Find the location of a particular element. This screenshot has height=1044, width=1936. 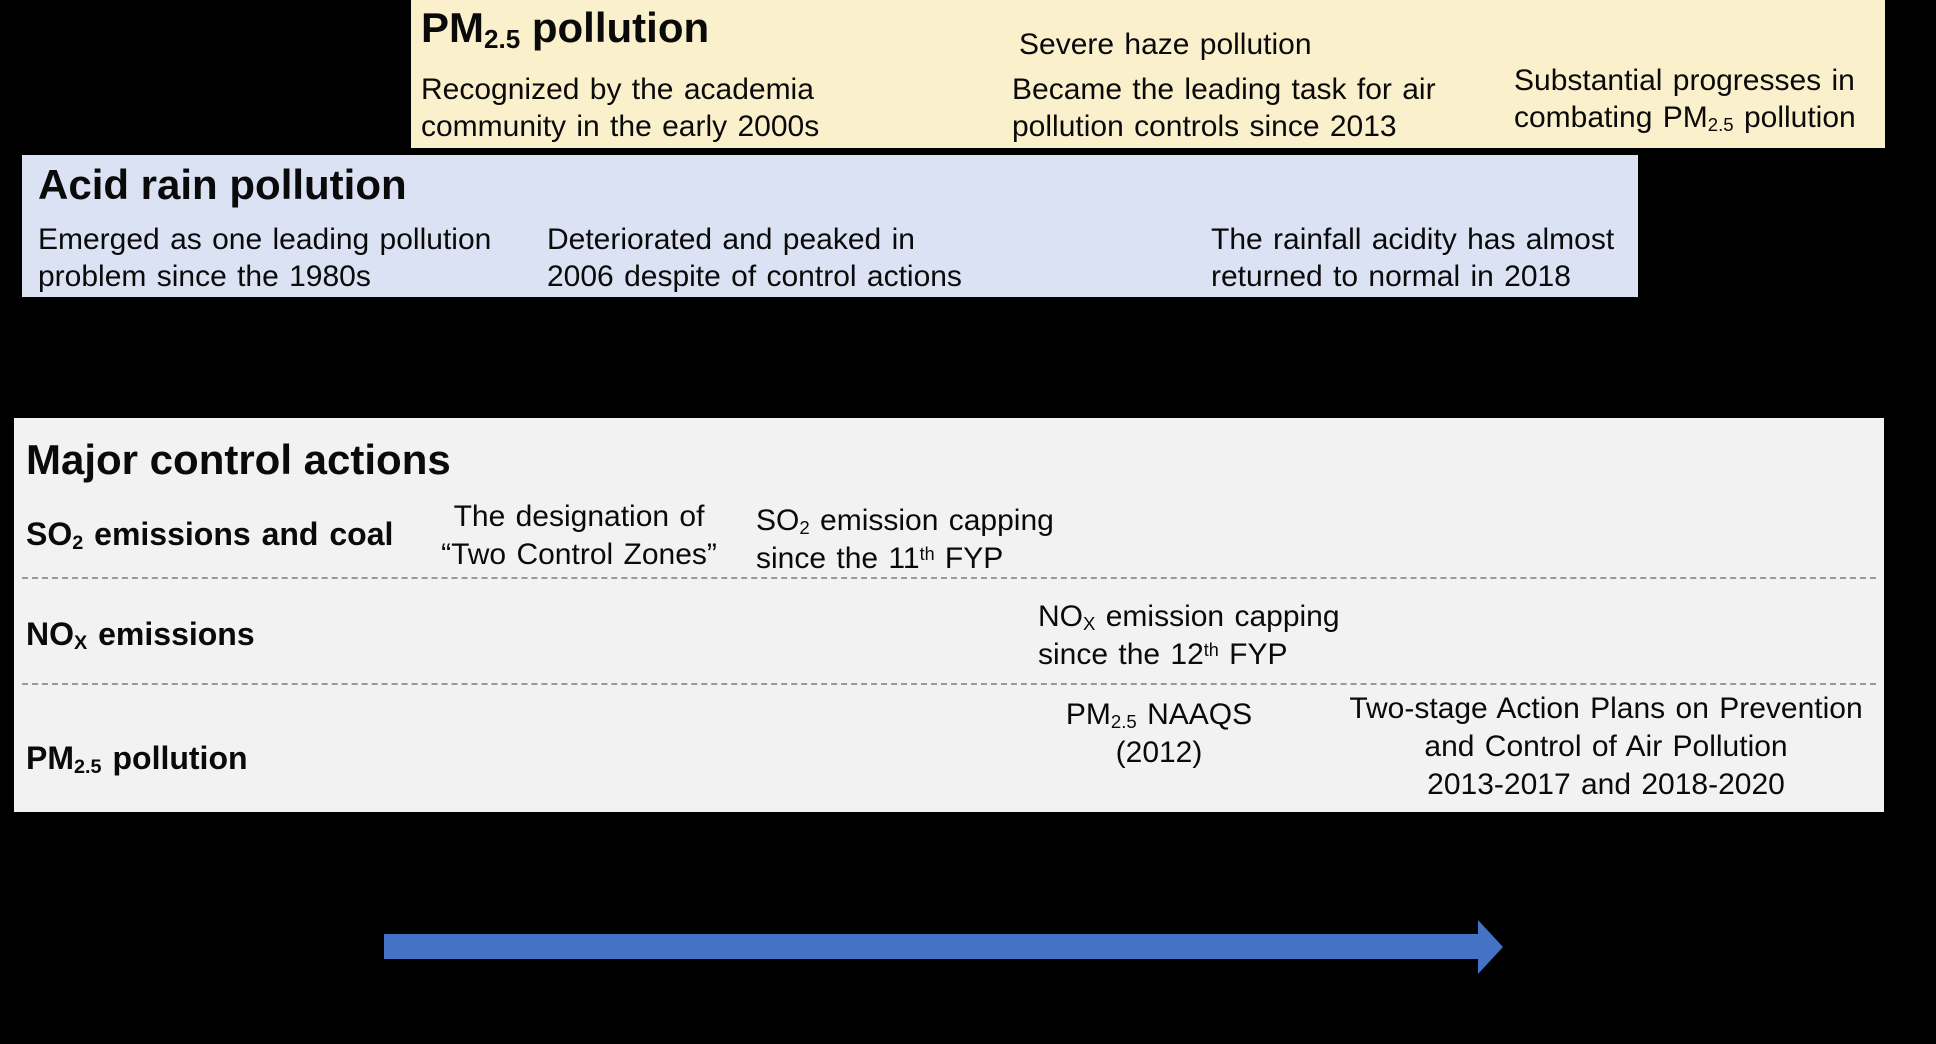

timeline-arrowhead-icon is located at coordinates (1490, 947).